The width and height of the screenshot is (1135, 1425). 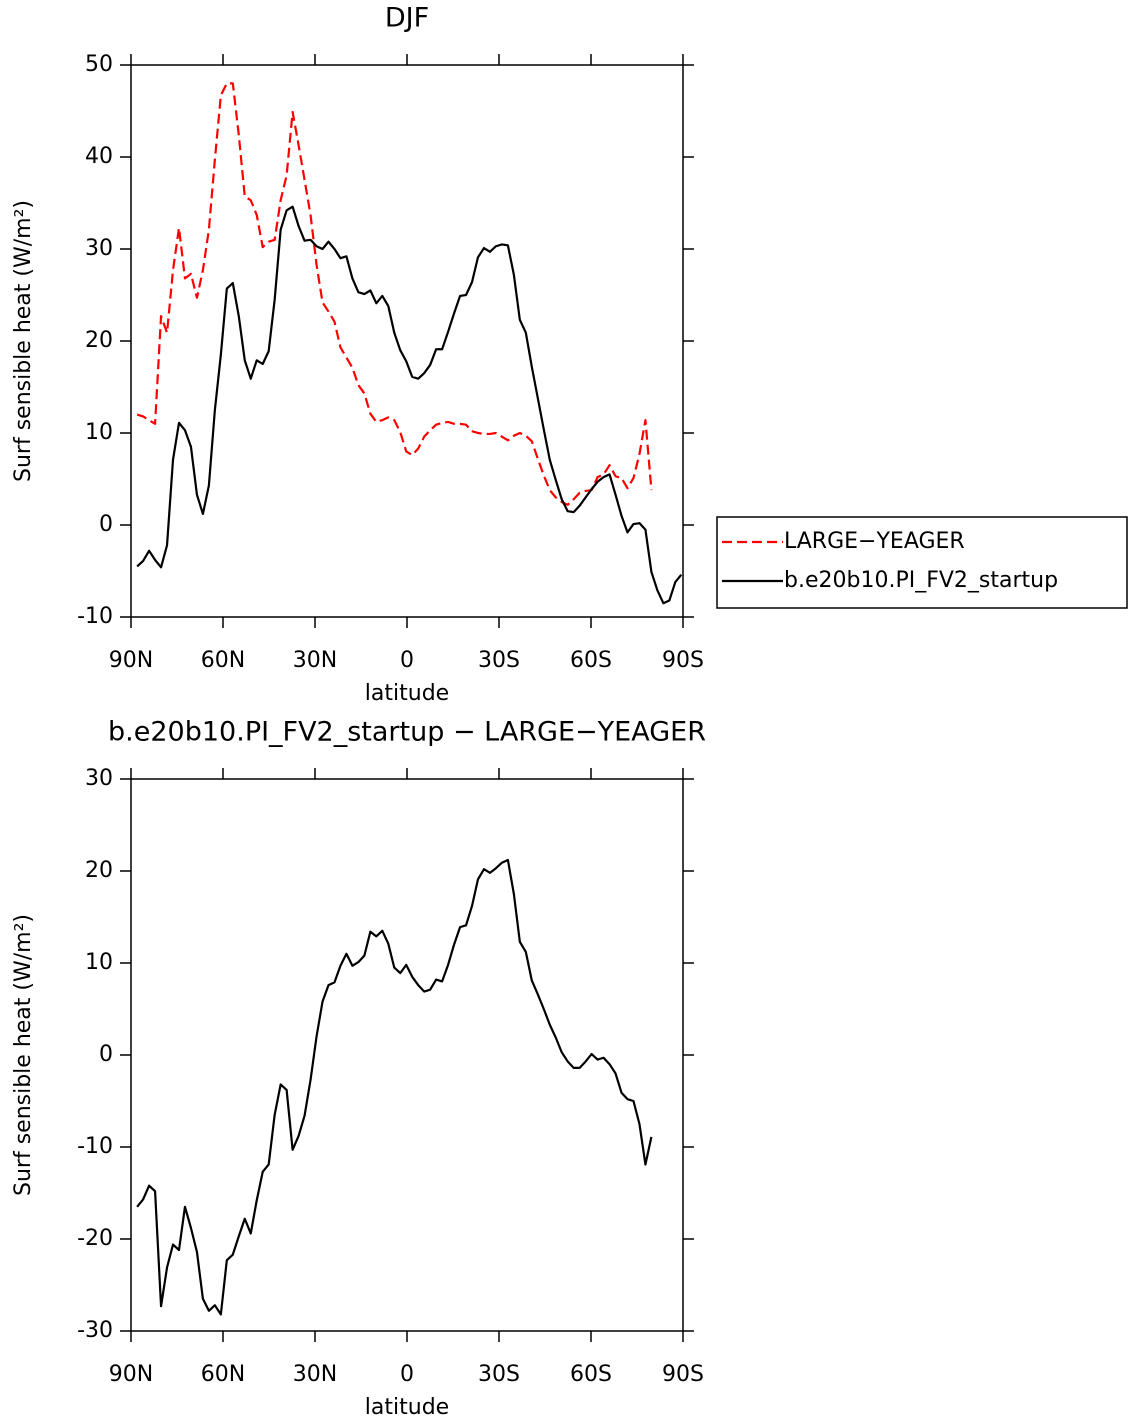 I want to click on legend-label: b.e20b10.PI_FV2_startup, so click(x=921, y=580).